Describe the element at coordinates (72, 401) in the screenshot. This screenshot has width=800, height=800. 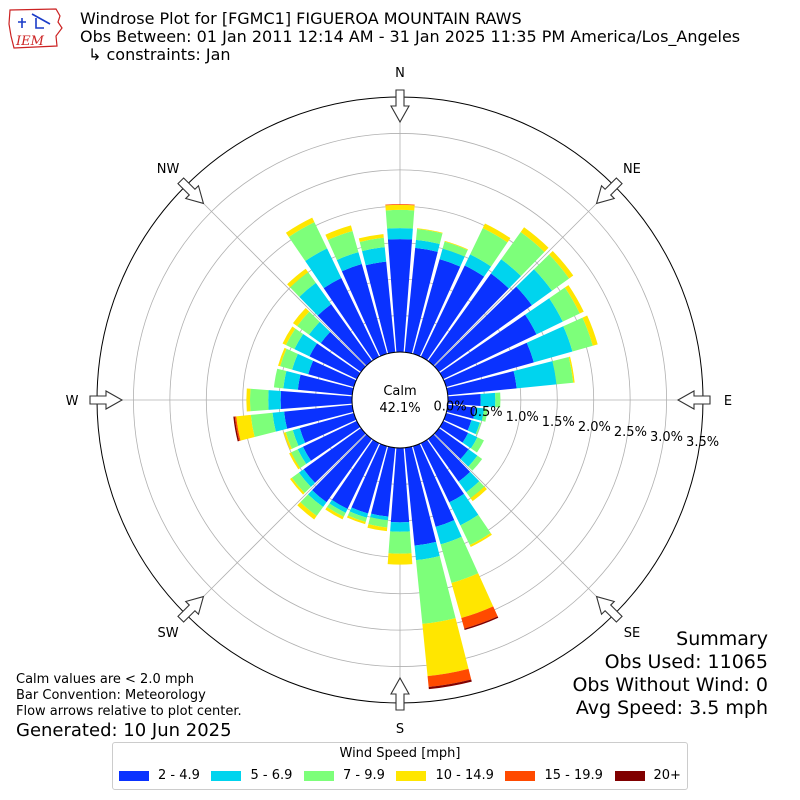
I see `compass-label: W` at that location.